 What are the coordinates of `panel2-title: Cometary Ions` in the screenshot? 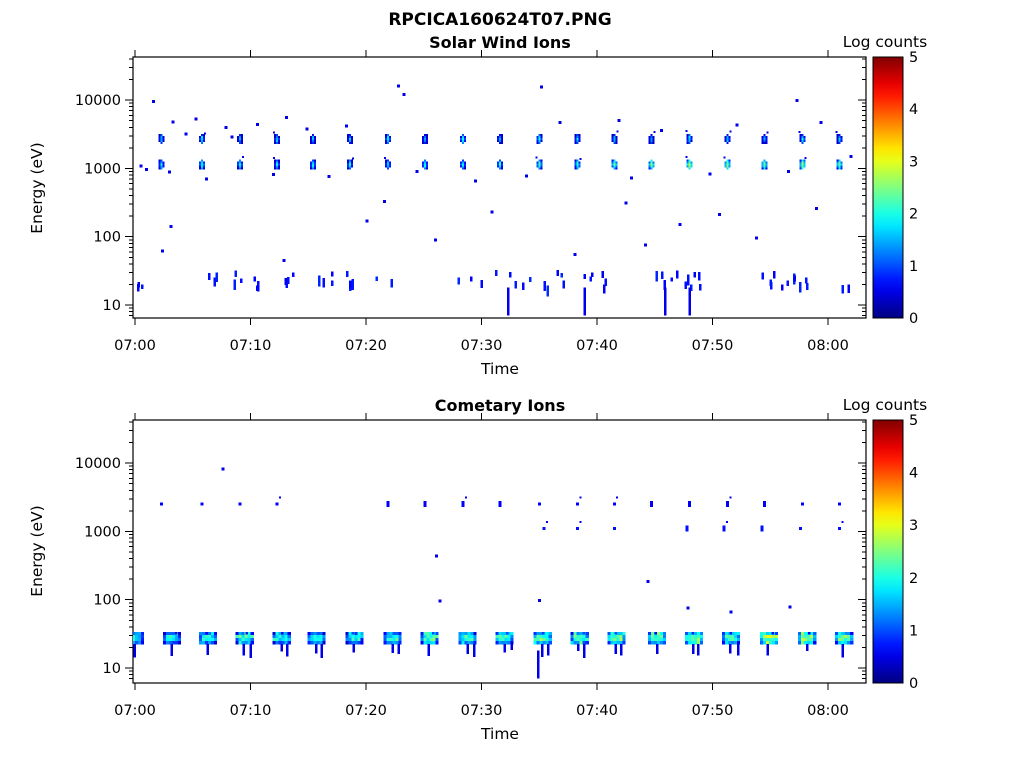 It's located at (500, 405).